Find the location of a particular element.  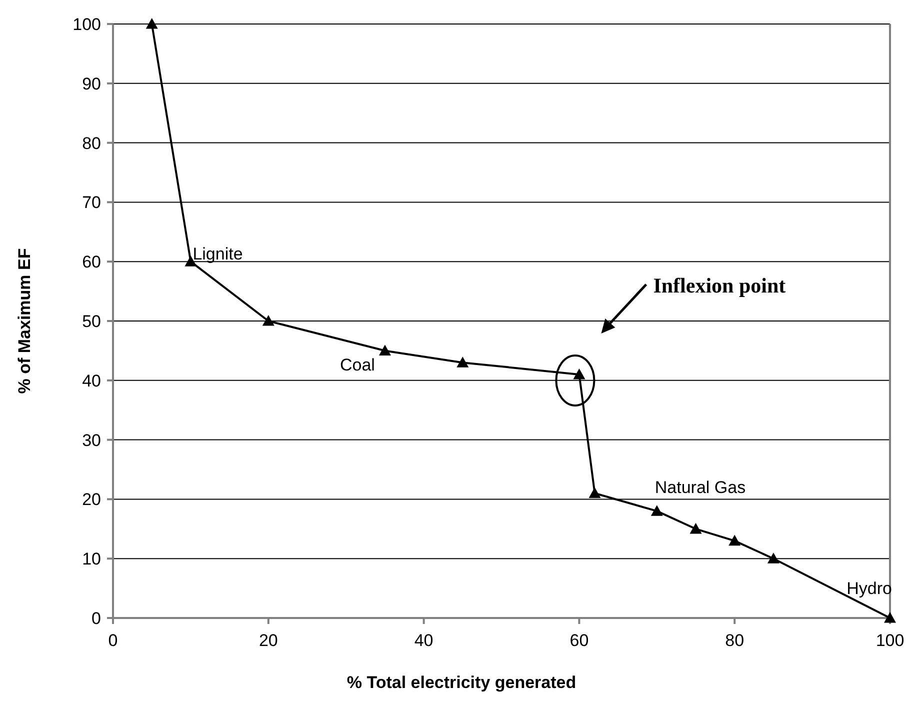

y-tick-label: 70 is located at coordinates (91, 202).